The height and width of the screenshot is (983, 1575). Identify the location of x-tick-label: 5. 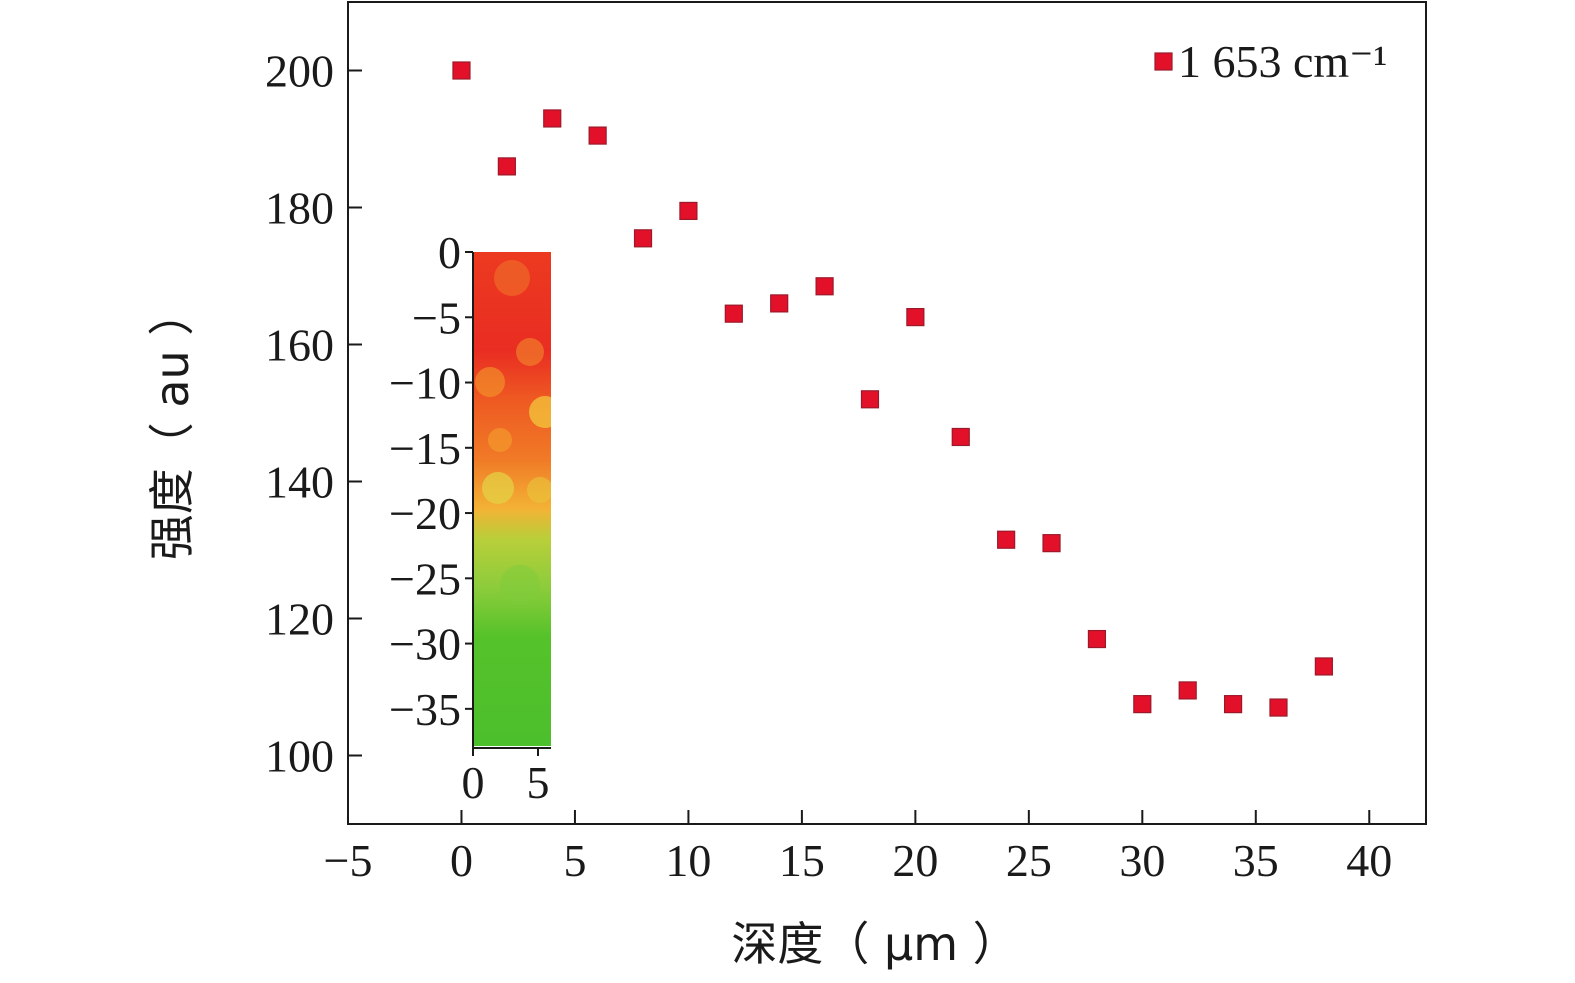
(574, 860).